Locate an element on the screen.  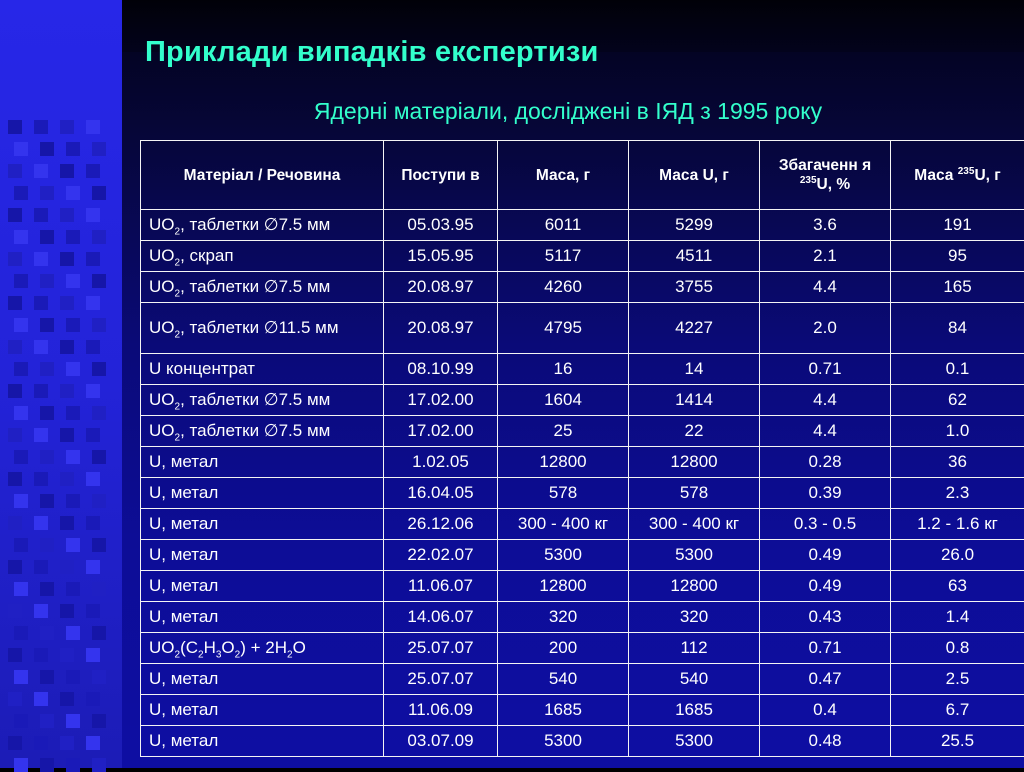
cell-enrichment: 0.28 is located at coordinates (825, 462).